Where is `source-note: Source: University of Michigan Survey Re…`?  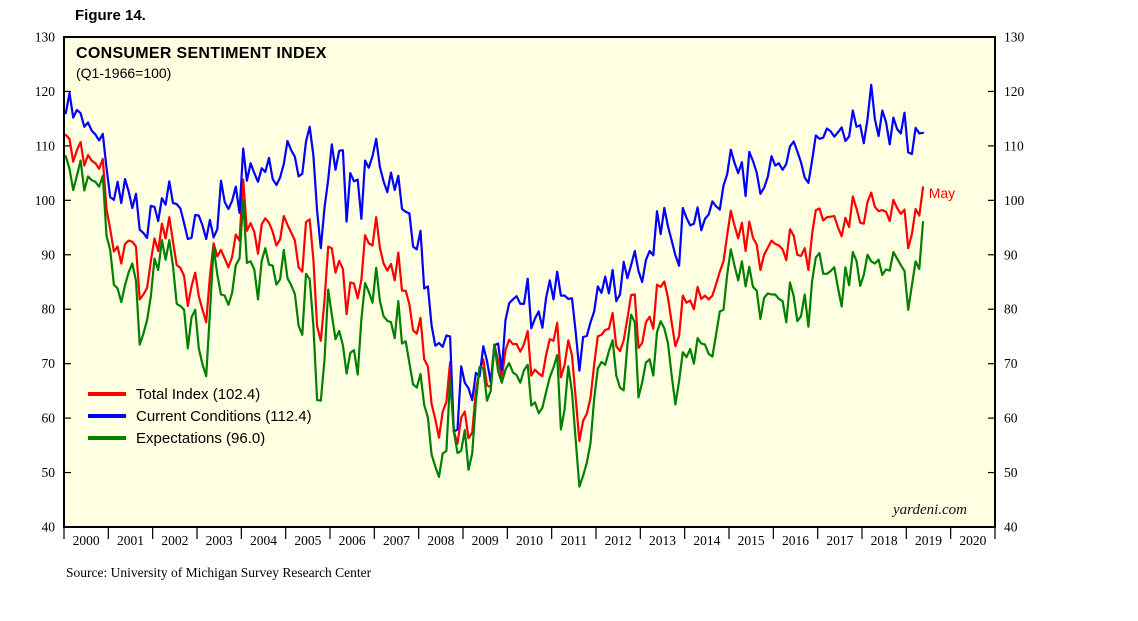
source-note: Source: University of Michigan Survey Re… is located at coordinates (219, 572).